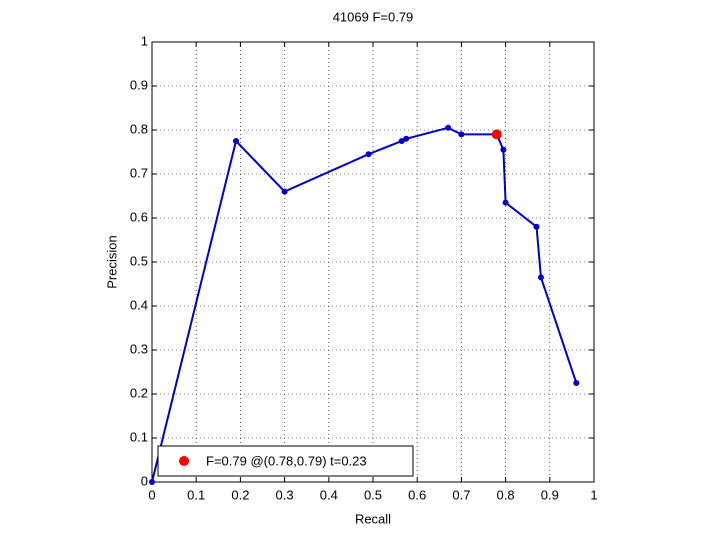 The image size is (720, 540). I want to click on y-axis-label: Precision, so click(111, 261).